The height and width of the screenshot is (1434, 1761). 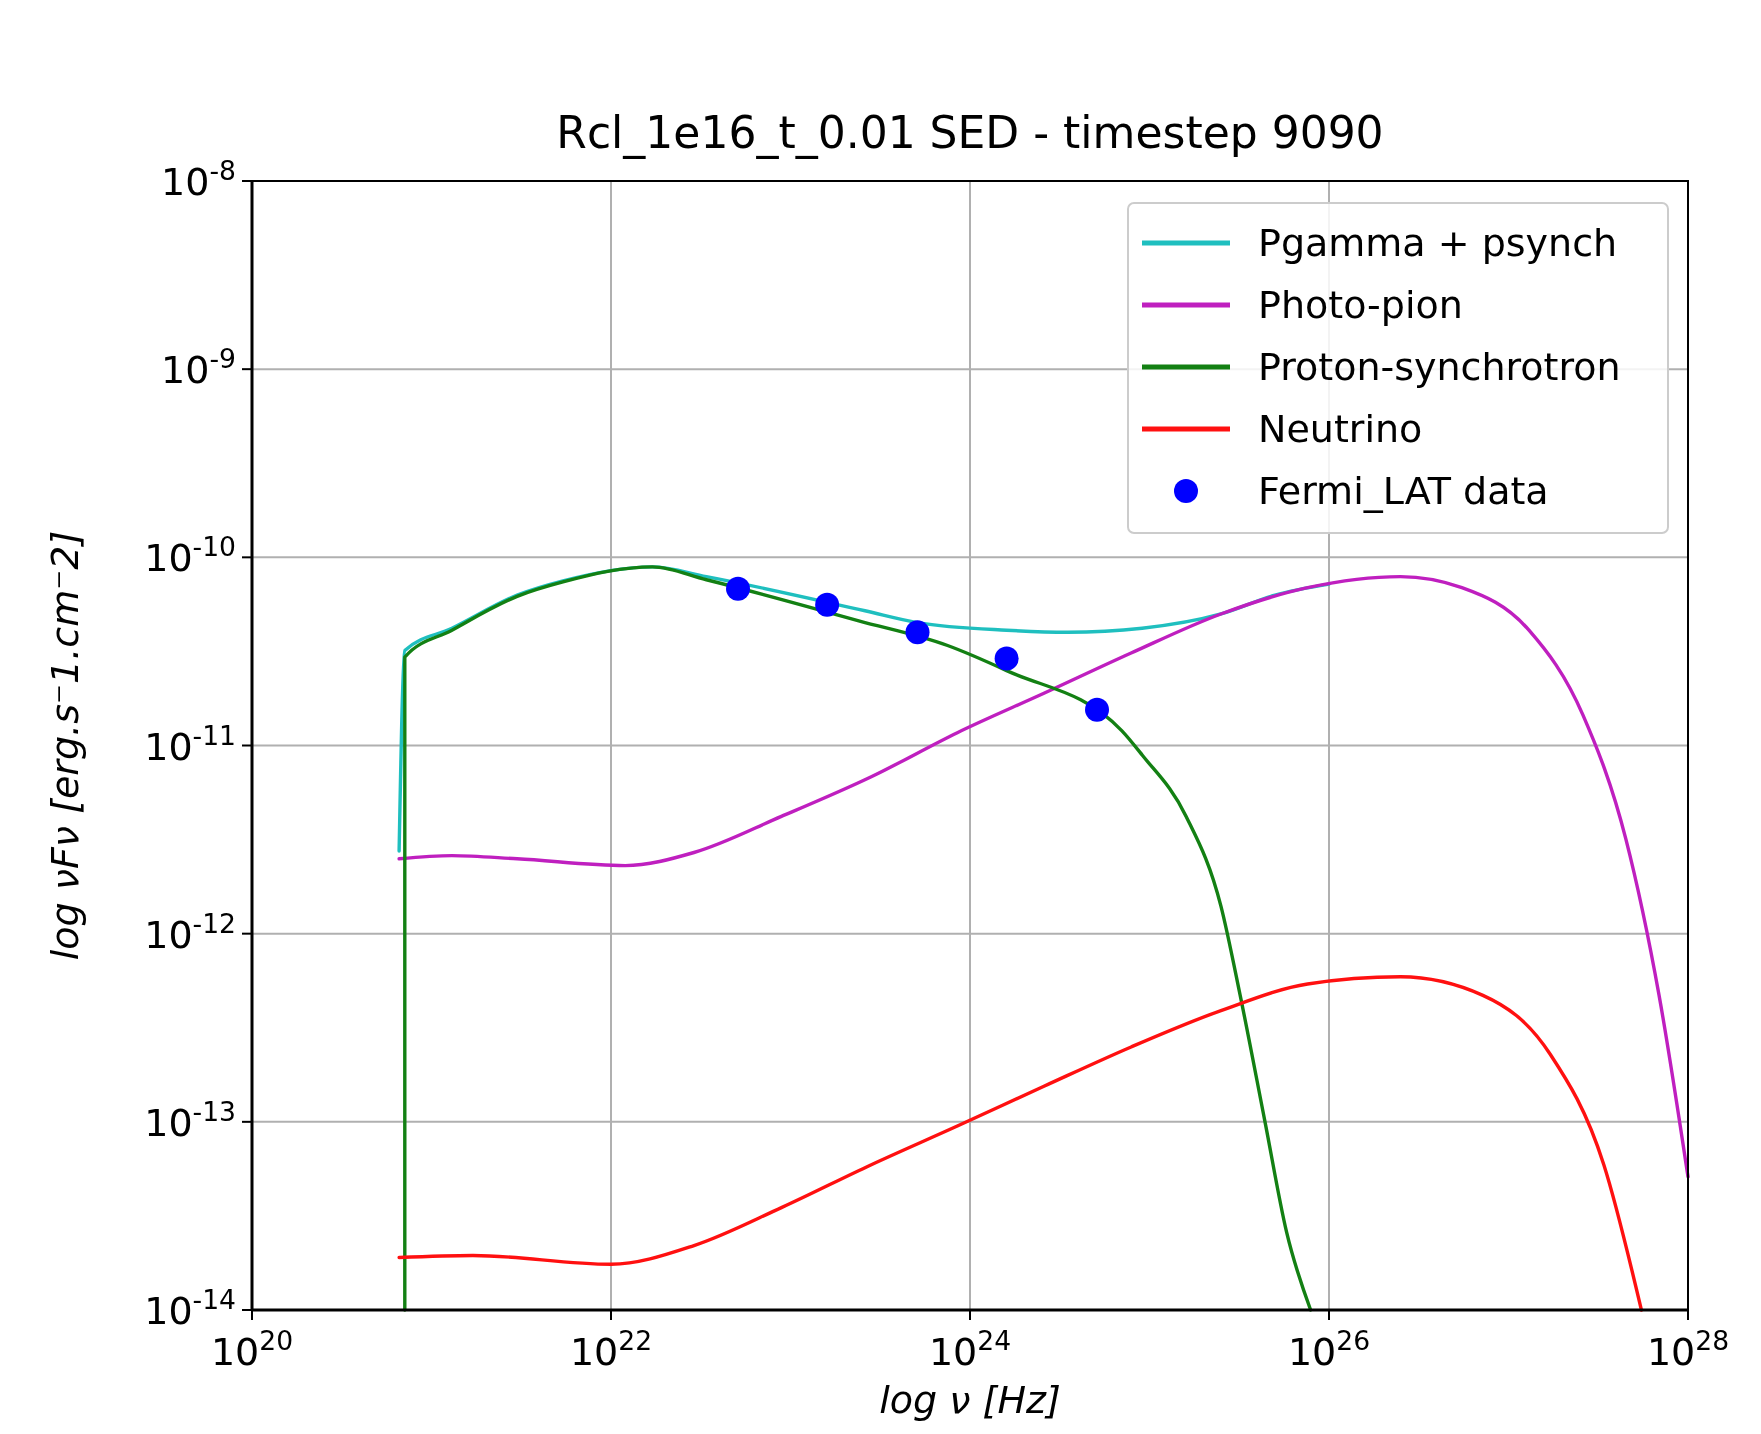 I want to click on legend-label: Proton-synchrotron, so click(x=1439, y=367).